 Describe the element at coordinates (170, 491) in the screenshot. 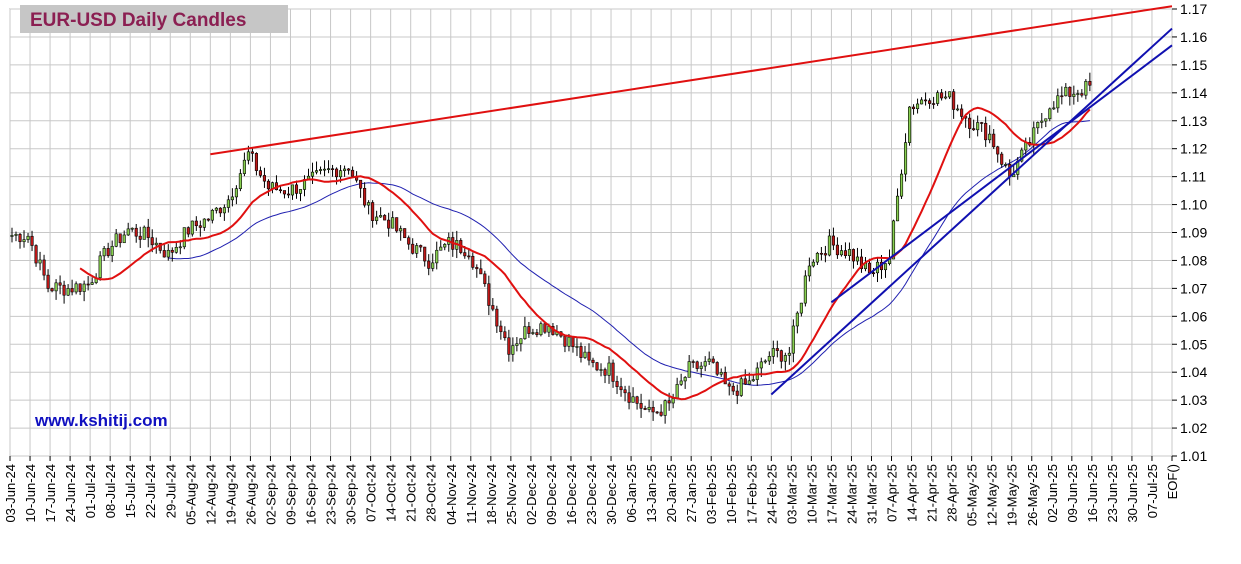

I see `x-tick-label: 29-Jul-24` at that location.